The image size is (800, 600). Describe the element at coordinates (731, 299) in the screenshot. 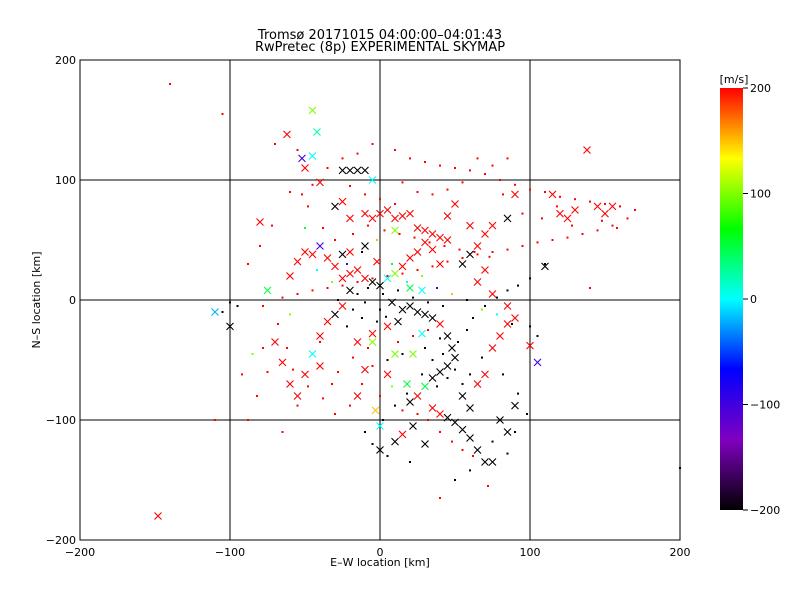

I see `colorbar-gradient` at that location.